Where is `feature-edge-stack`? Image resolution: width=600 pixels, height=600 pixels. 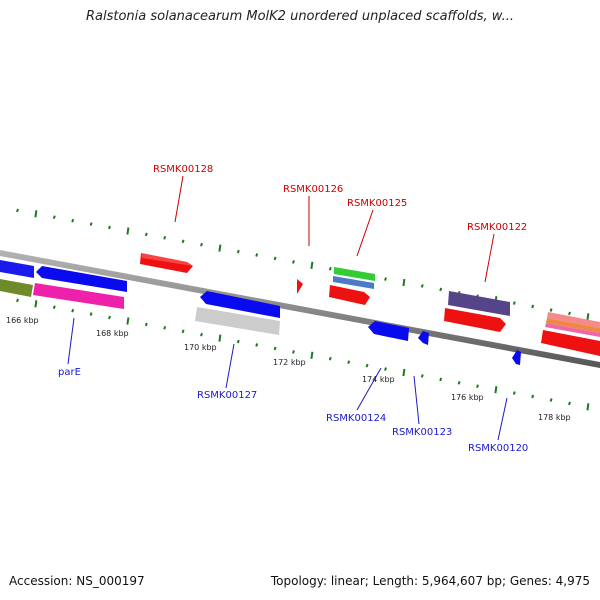 feature-edge-stack is located at coordinates (570, 334).